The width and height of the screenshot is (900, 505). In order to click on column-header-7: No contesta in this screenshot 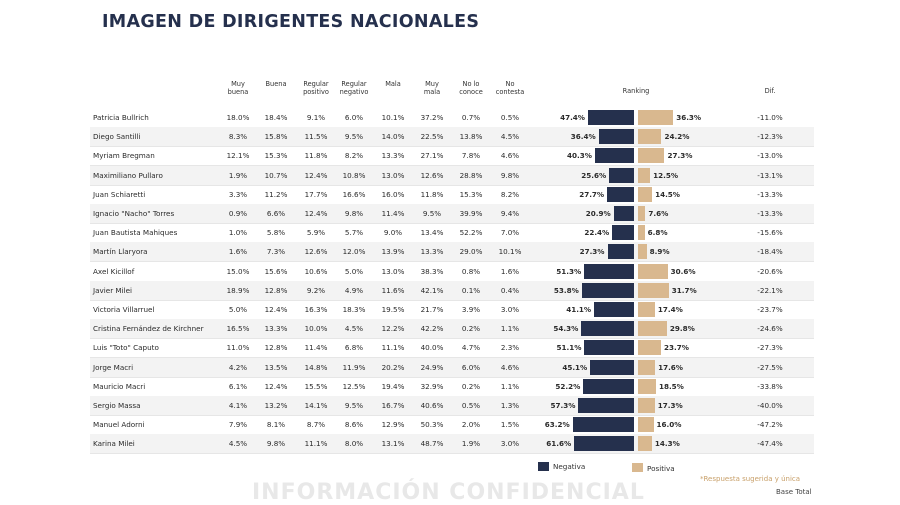, I will do `click(510, 88)`.